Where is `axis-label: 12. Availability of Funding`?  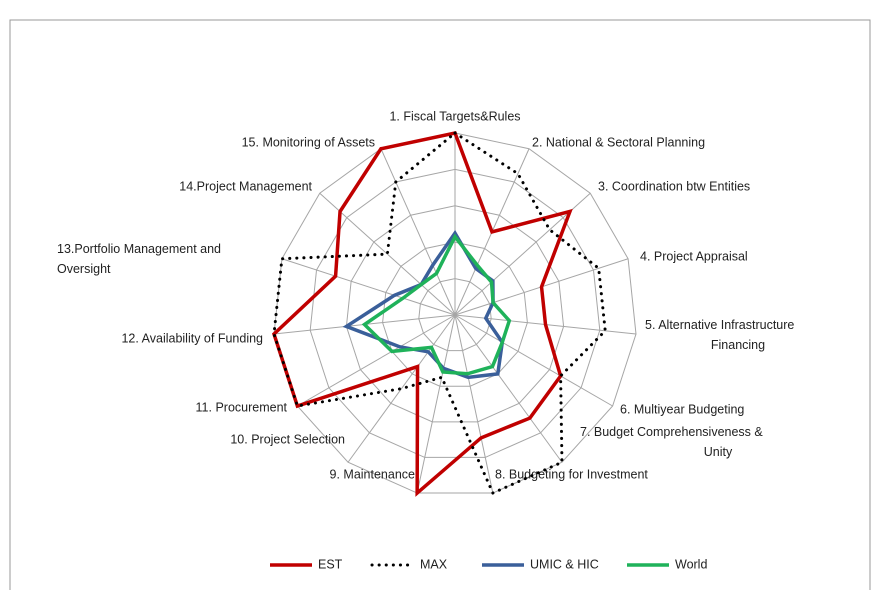 axis-label: 12. Availability of Funding is located at coordinates (192, 338).